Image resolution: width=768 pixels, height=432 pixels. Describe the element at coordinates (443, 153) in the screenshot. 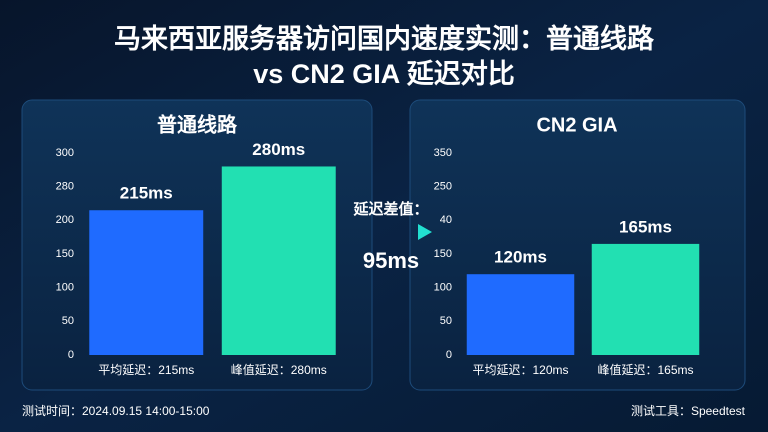

I see `y-tick-label: 350` at that location.